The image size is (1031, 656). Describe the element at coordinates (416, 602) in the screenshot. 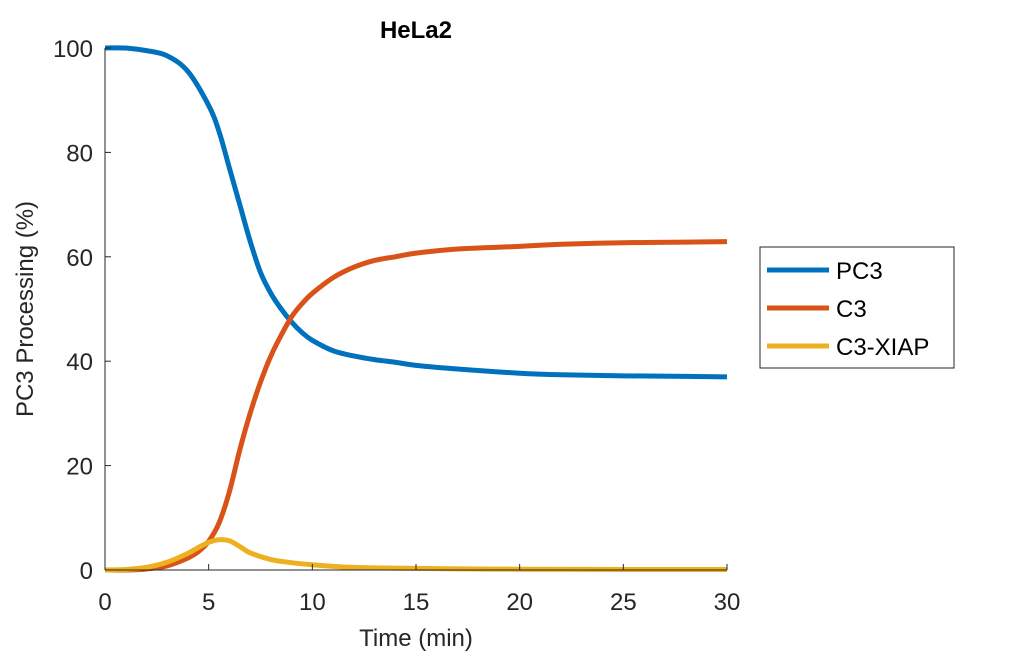

I see `x-tick-label: 15` at that location.